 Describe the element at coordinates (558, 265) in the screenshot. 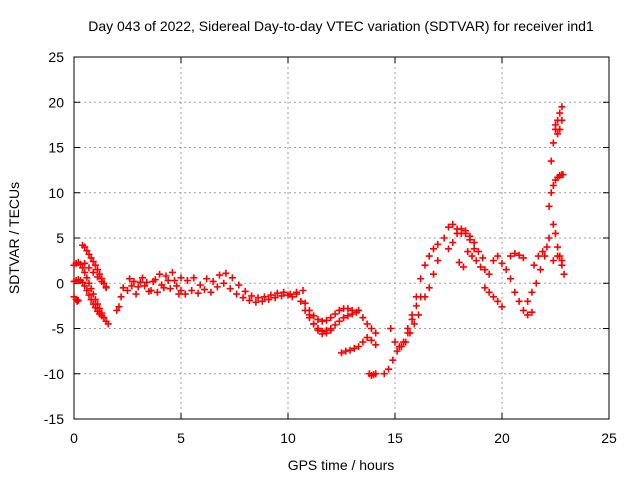

I see `series-arc-af` at that location.